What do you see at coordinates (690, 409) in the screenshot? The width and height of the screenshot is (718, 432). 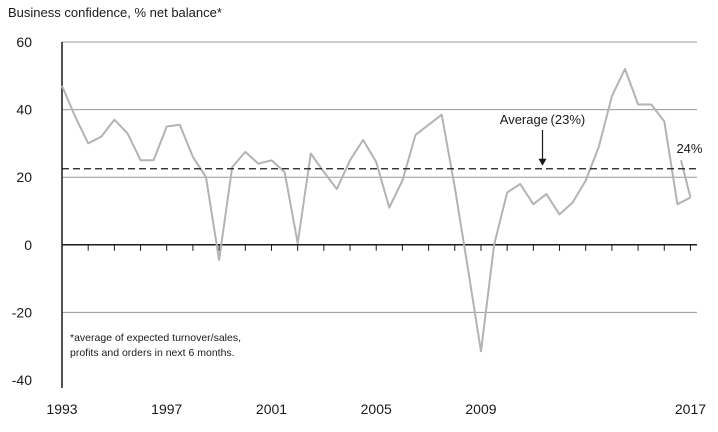 I see `x-tick-label: 2017` at bounding box center [690, 409].